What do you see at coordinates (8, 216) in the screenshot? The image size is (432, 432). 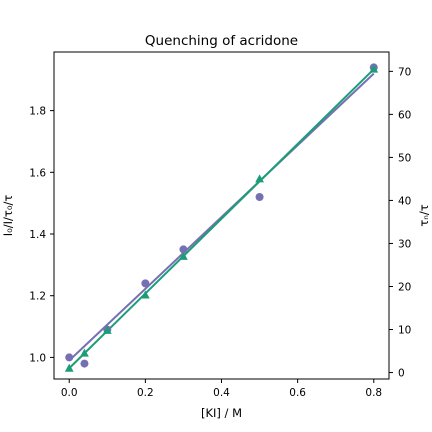 I see `y-left-axis-title: I₀/I/τ₀/τ` at bounding box center [8, 216].